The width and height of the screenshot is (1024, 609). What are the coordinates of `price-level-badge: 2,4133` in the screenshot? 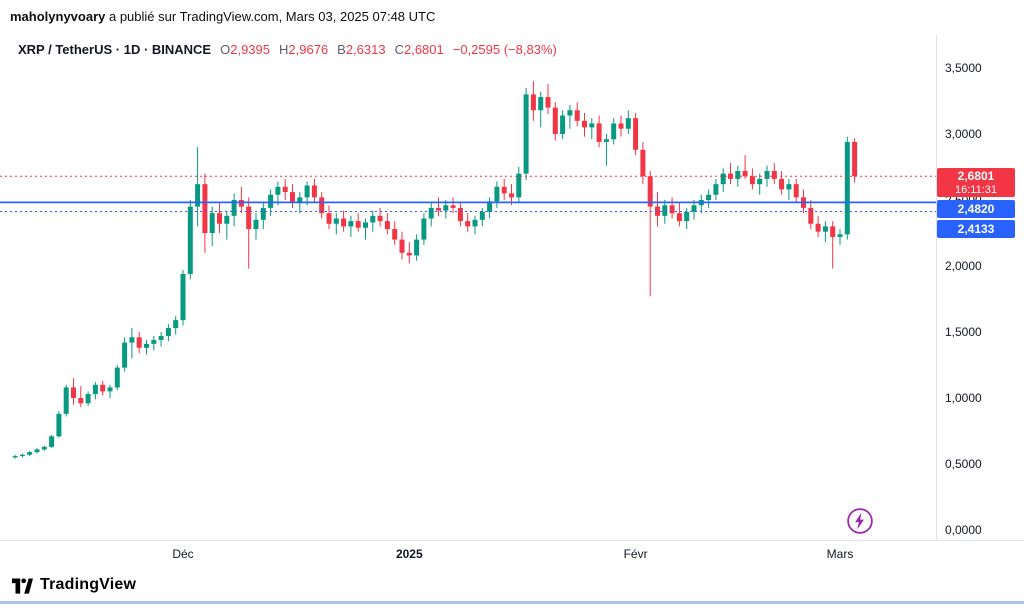 It's located at (976, 229).